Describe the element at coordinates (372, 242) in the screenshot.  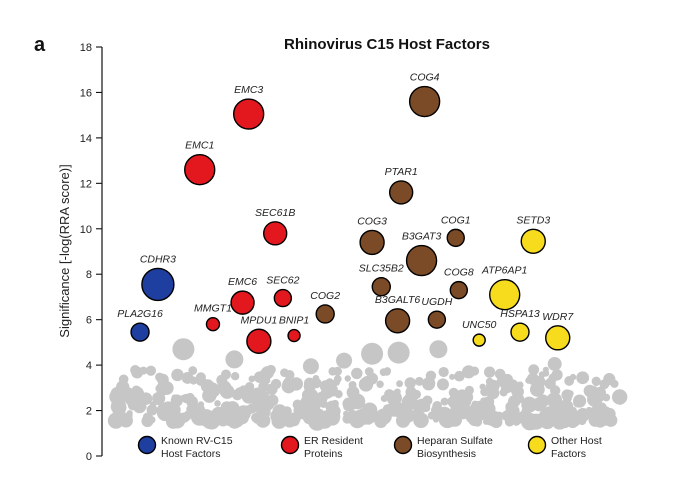
I see `point-cog3` at that location.